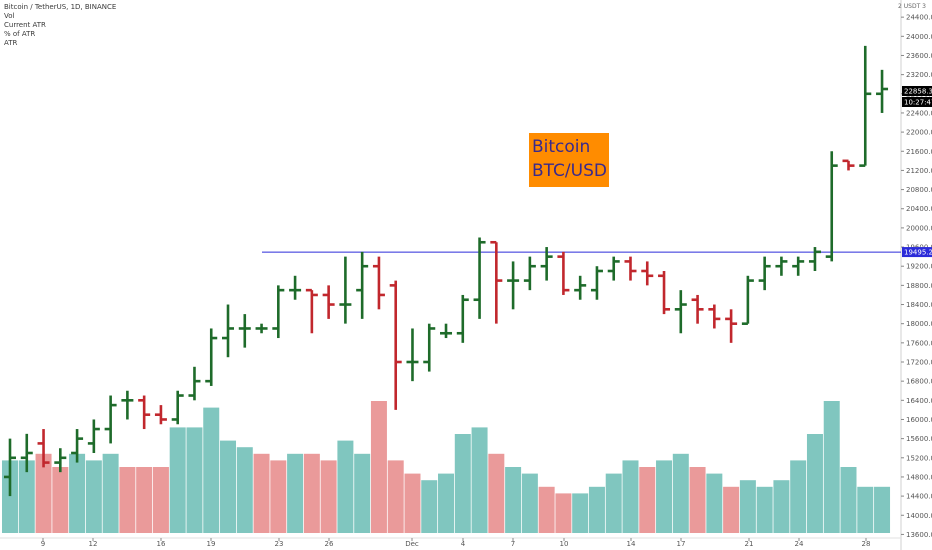 This screenshot has width=932, height=550. I want to click on x-tick-label: 12, so click(93, 544).